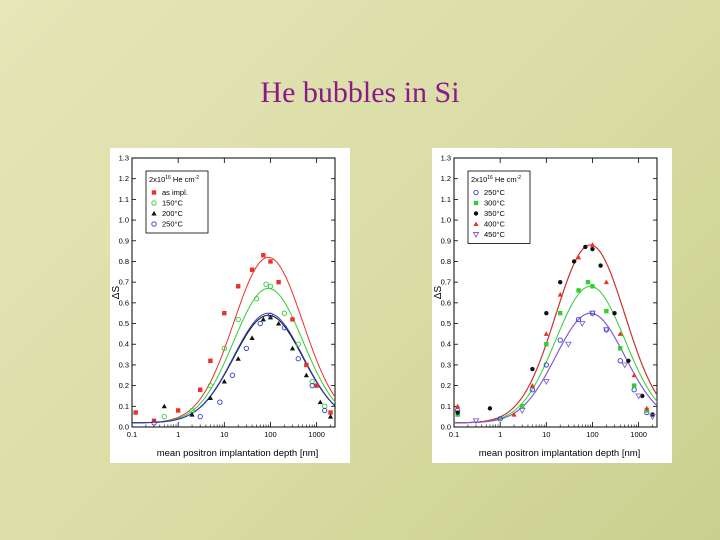  Describe the element at coordinates (124, 323) in the screenshot. I see `y-tick-label: 0.5` at that location.